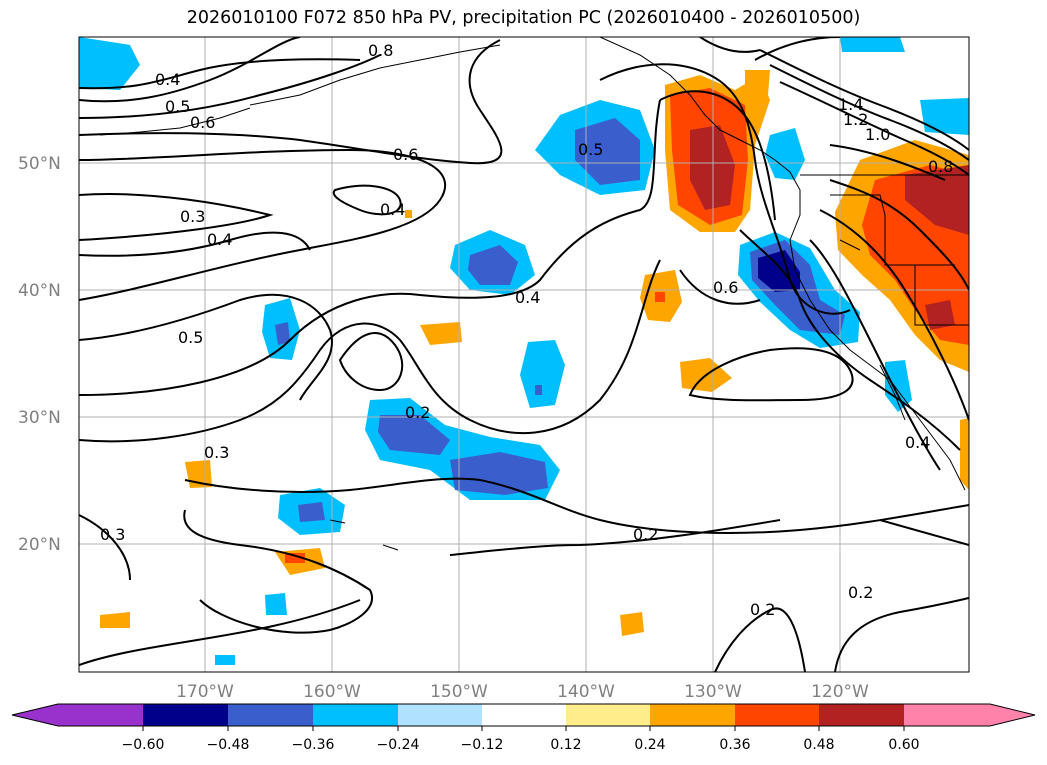 The image size is (1047, 765). What do you see at coordinates (39, 291) in the screenshot?
I see `lat-label: 40°N` at bounding box center [39, 291].